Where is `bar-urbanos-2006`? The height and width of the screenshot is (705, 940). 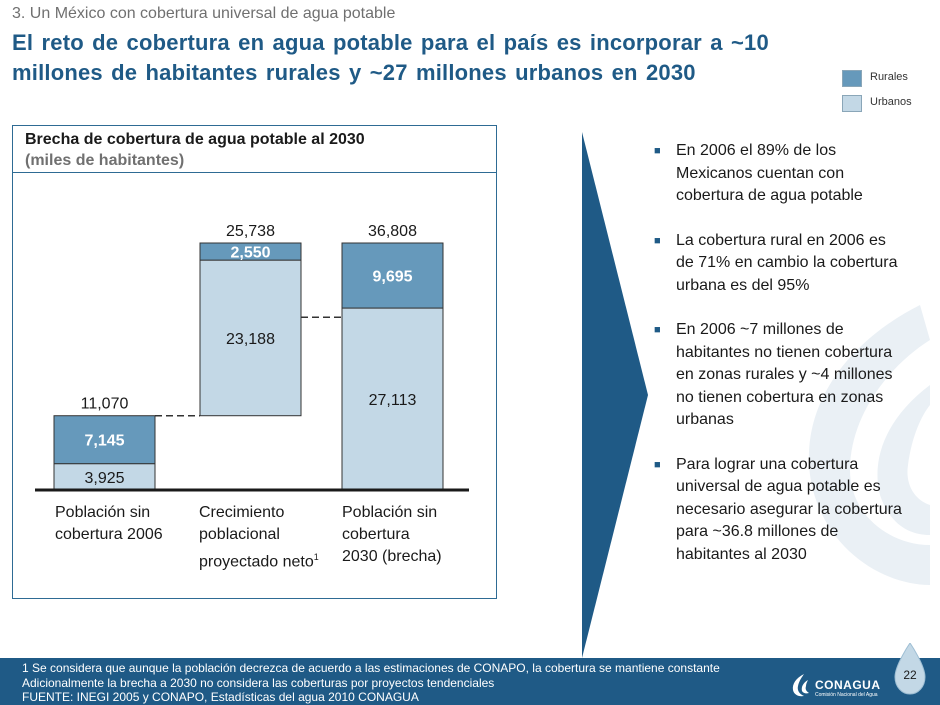
bar-urbanos-2006 is located at coordinates (104, 477).